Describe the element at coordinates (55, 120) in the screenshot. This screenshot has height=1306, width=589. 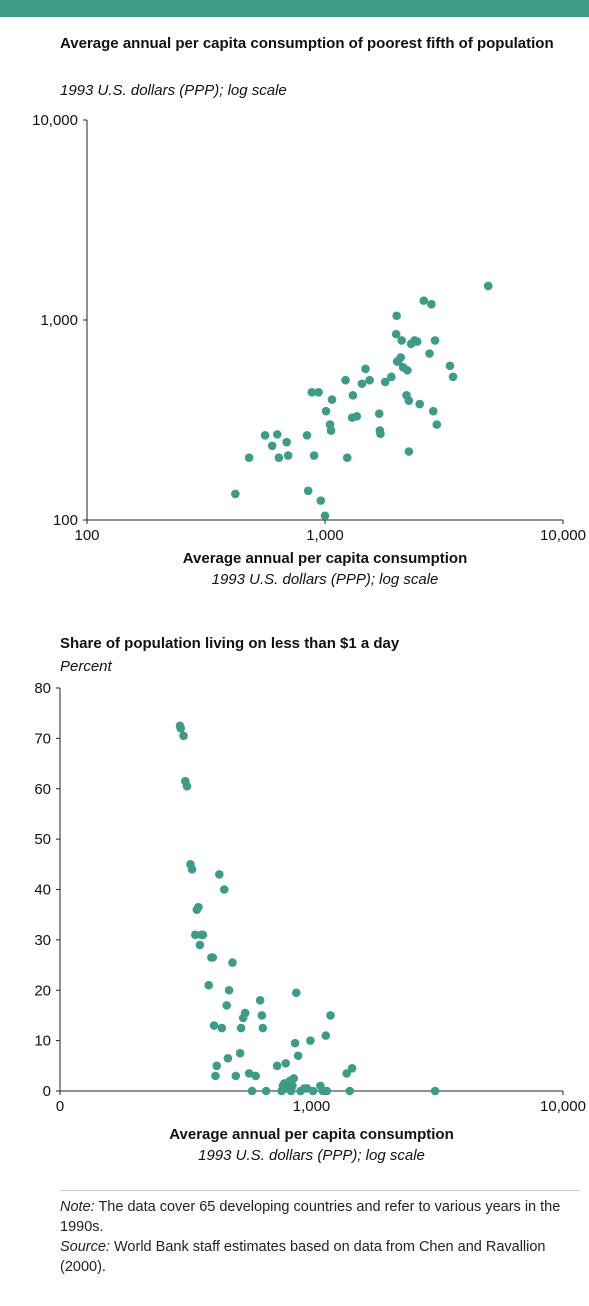
I see `y-tick-label: 10,000` at that location.